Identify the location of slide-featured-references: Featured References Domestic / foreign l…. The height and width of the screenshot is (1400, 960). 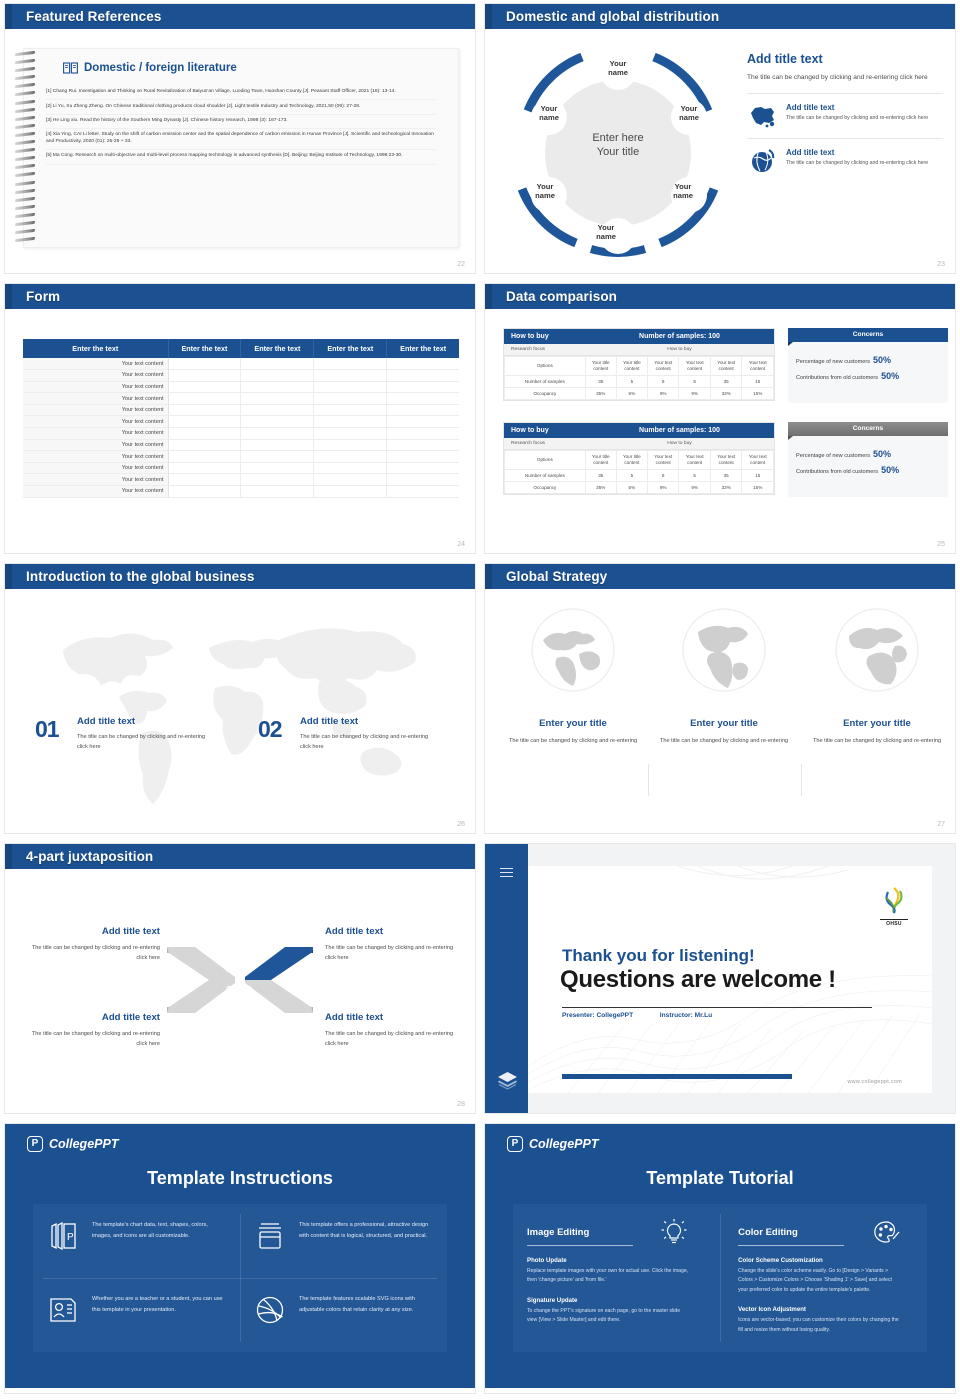
(240, 140).